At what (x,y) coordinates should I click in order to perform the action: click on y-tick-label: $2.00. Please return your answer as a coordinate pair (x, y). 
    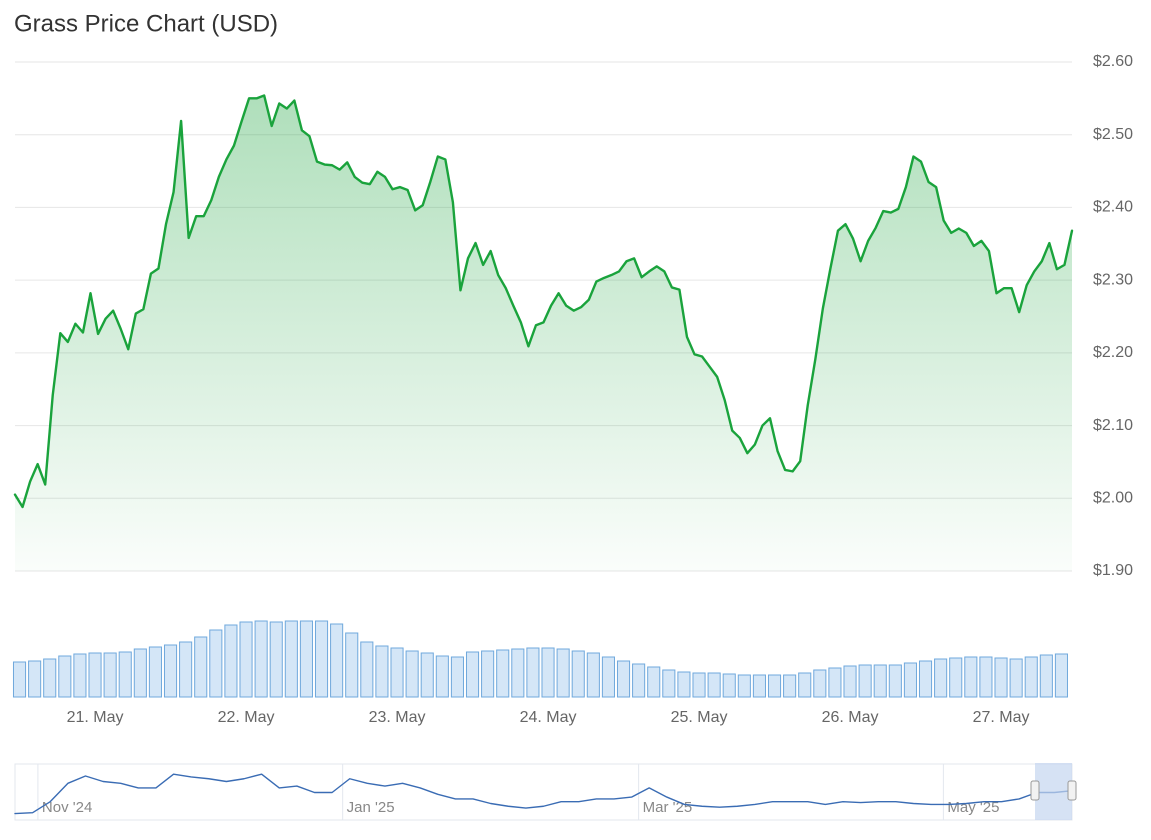
    Looking at the image, I should click on (1113, 498).